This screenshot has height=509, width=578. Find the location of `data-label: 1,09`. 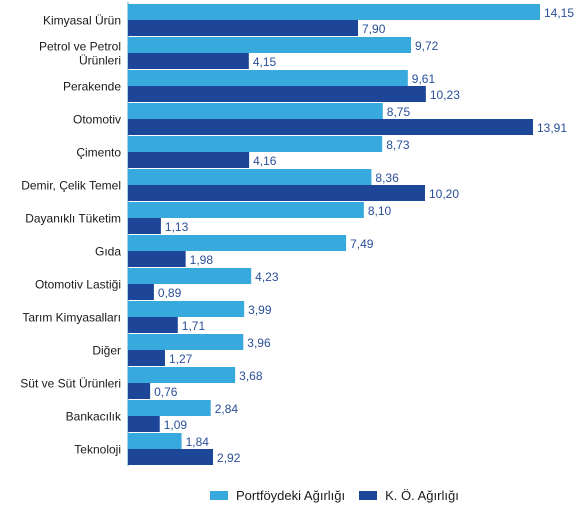

data-label: 1,09 is located at coordinates (176, 425).